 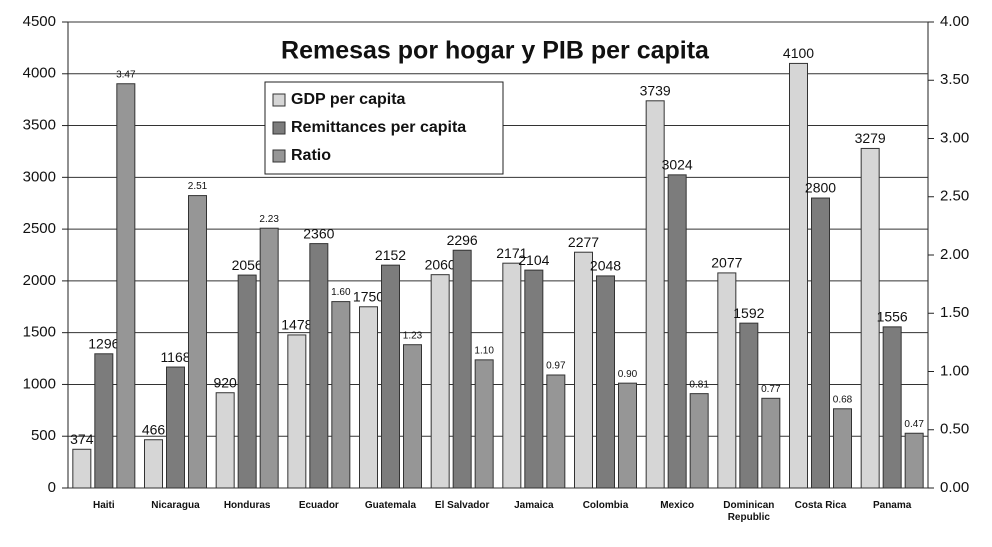 I want to click on y-tick-label: 4500, so click(x=39, y=21).